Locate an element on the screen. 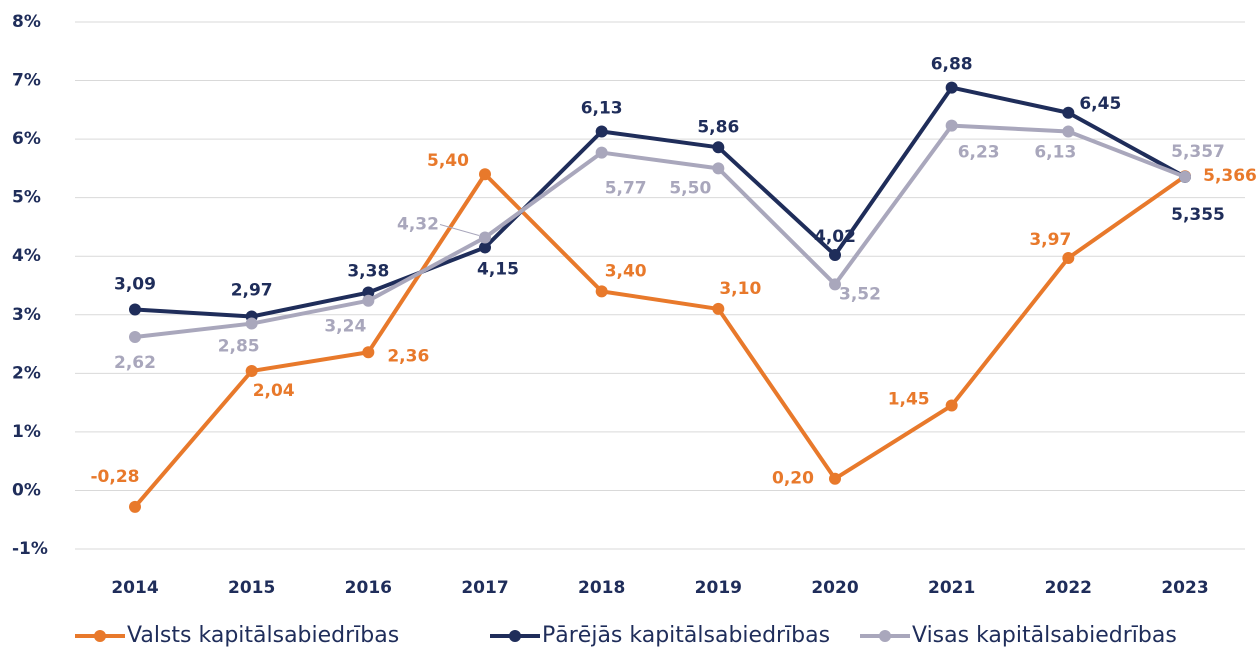  data-label: 5,366 is located at coordinates (1230, 176).